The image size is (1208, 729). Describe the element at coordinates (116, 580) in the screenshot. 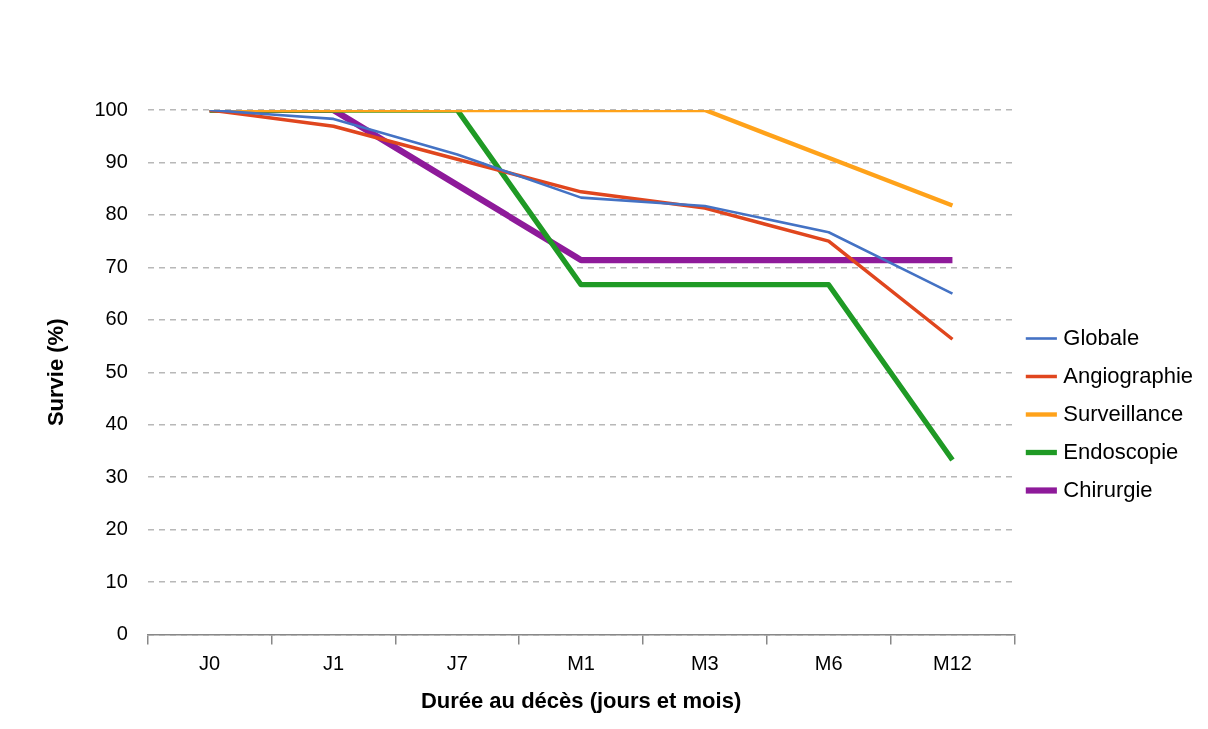

I see `y-tick-label: 10` at that location.